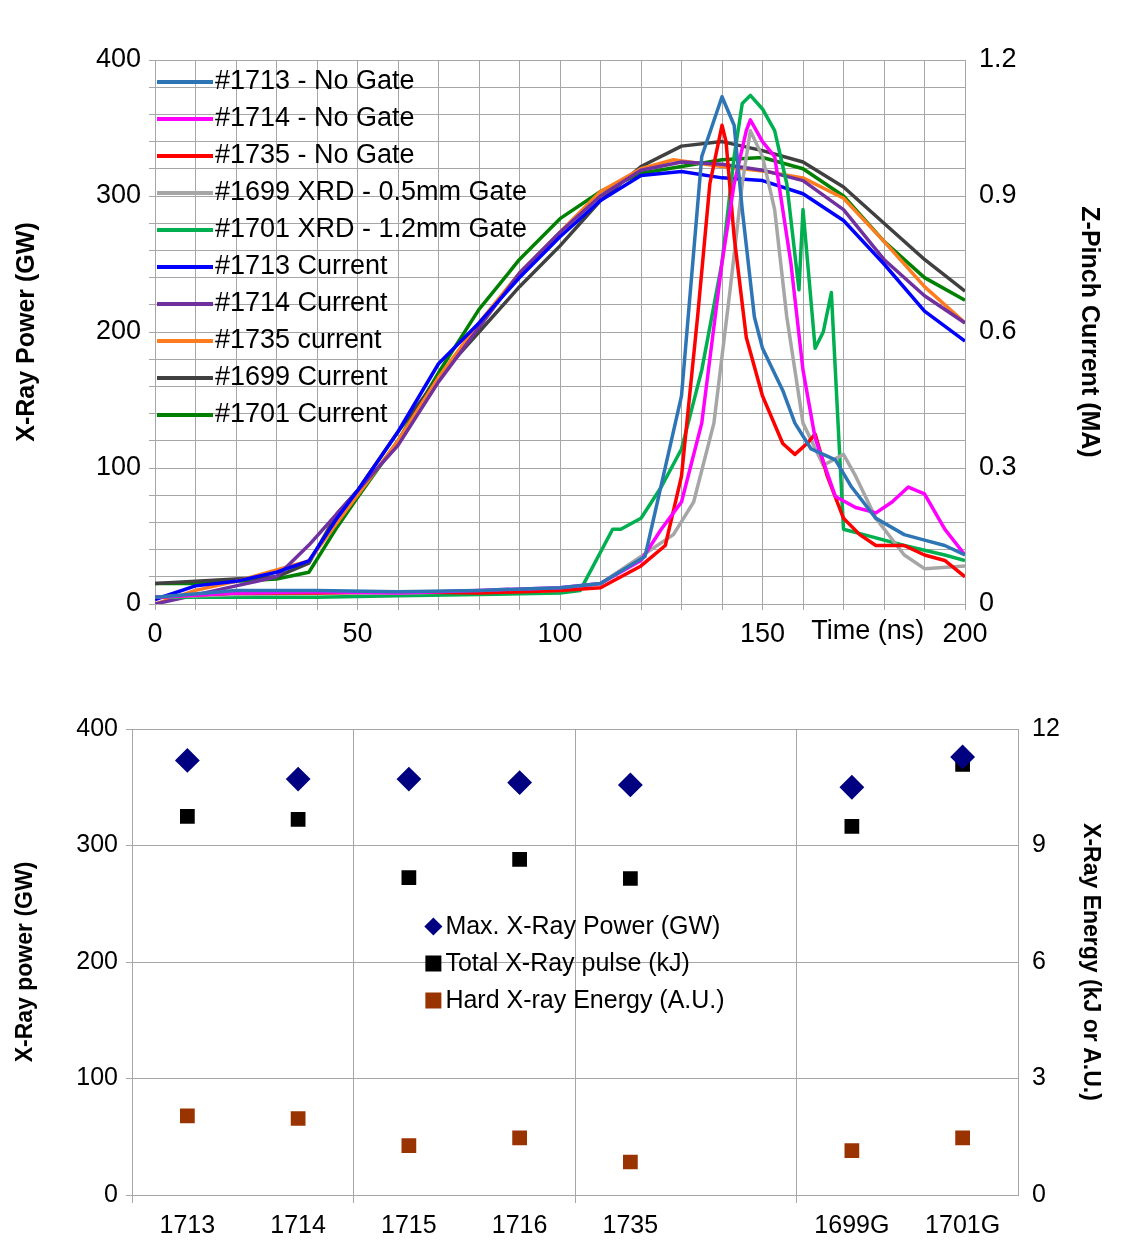 This screenshot has height=1258, width=1128. What do you see at coordinates (852, 1223) in the screenshot?
I see `x-tick-label: 1699G` at bounding box center [852, 1223].